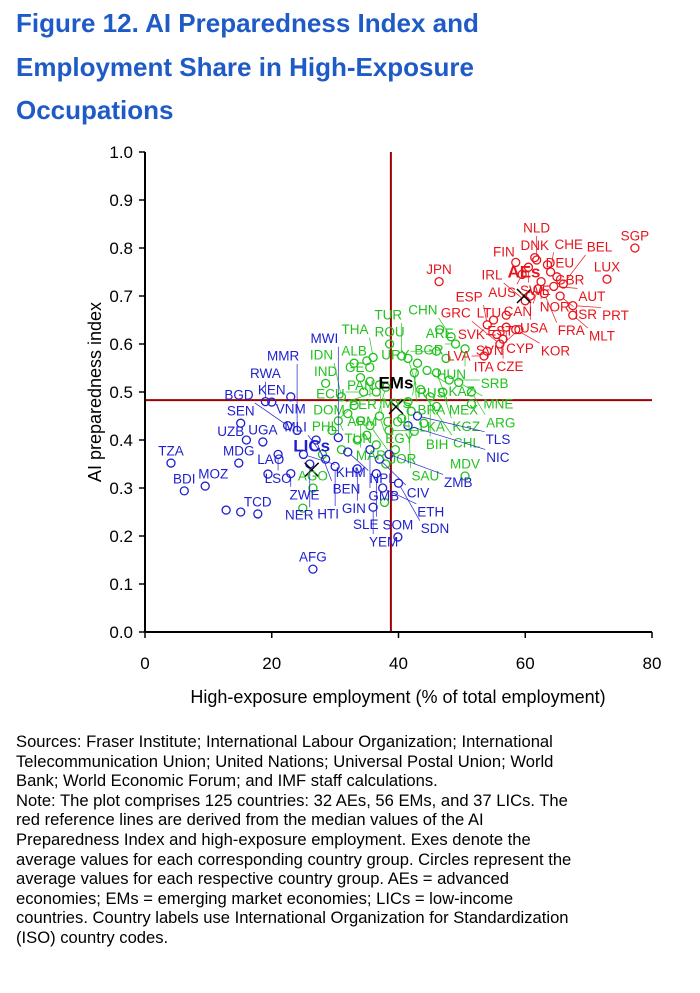  Describe the element at coordinates (360, 367) in the screenshot. I see `point-label: GEO` at that location.